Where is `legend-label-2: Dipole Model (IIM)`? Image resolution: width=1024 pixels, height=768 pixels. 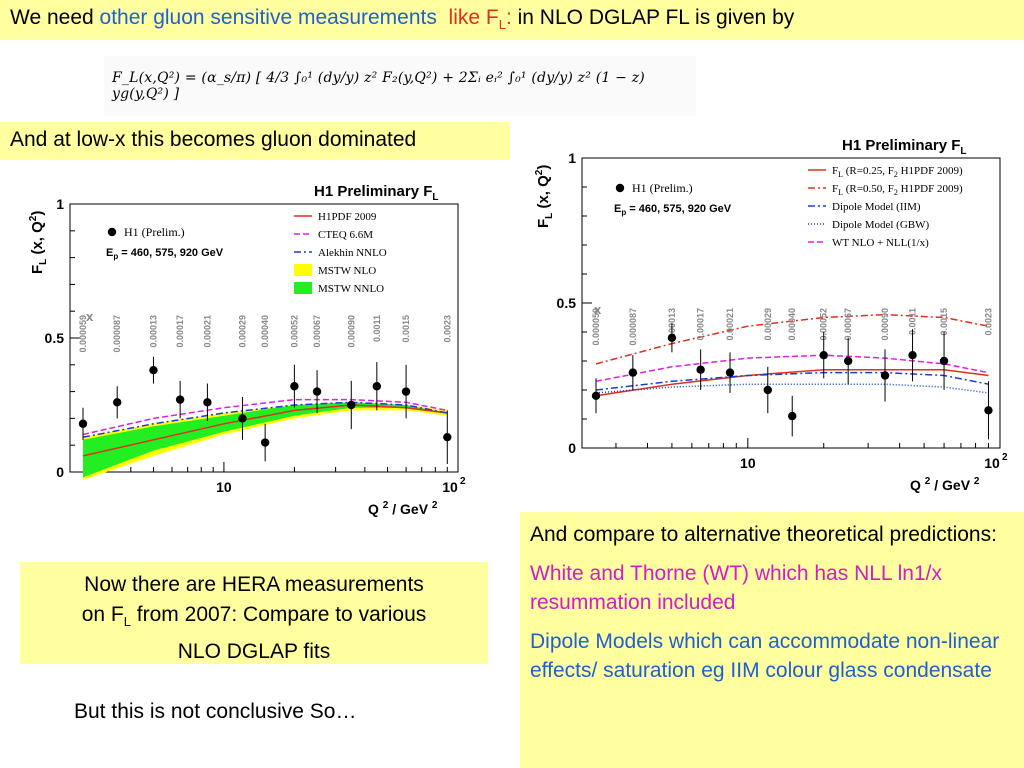
legend-label-2: Dipole Model (IIM) is located at coordinates (876, 207).